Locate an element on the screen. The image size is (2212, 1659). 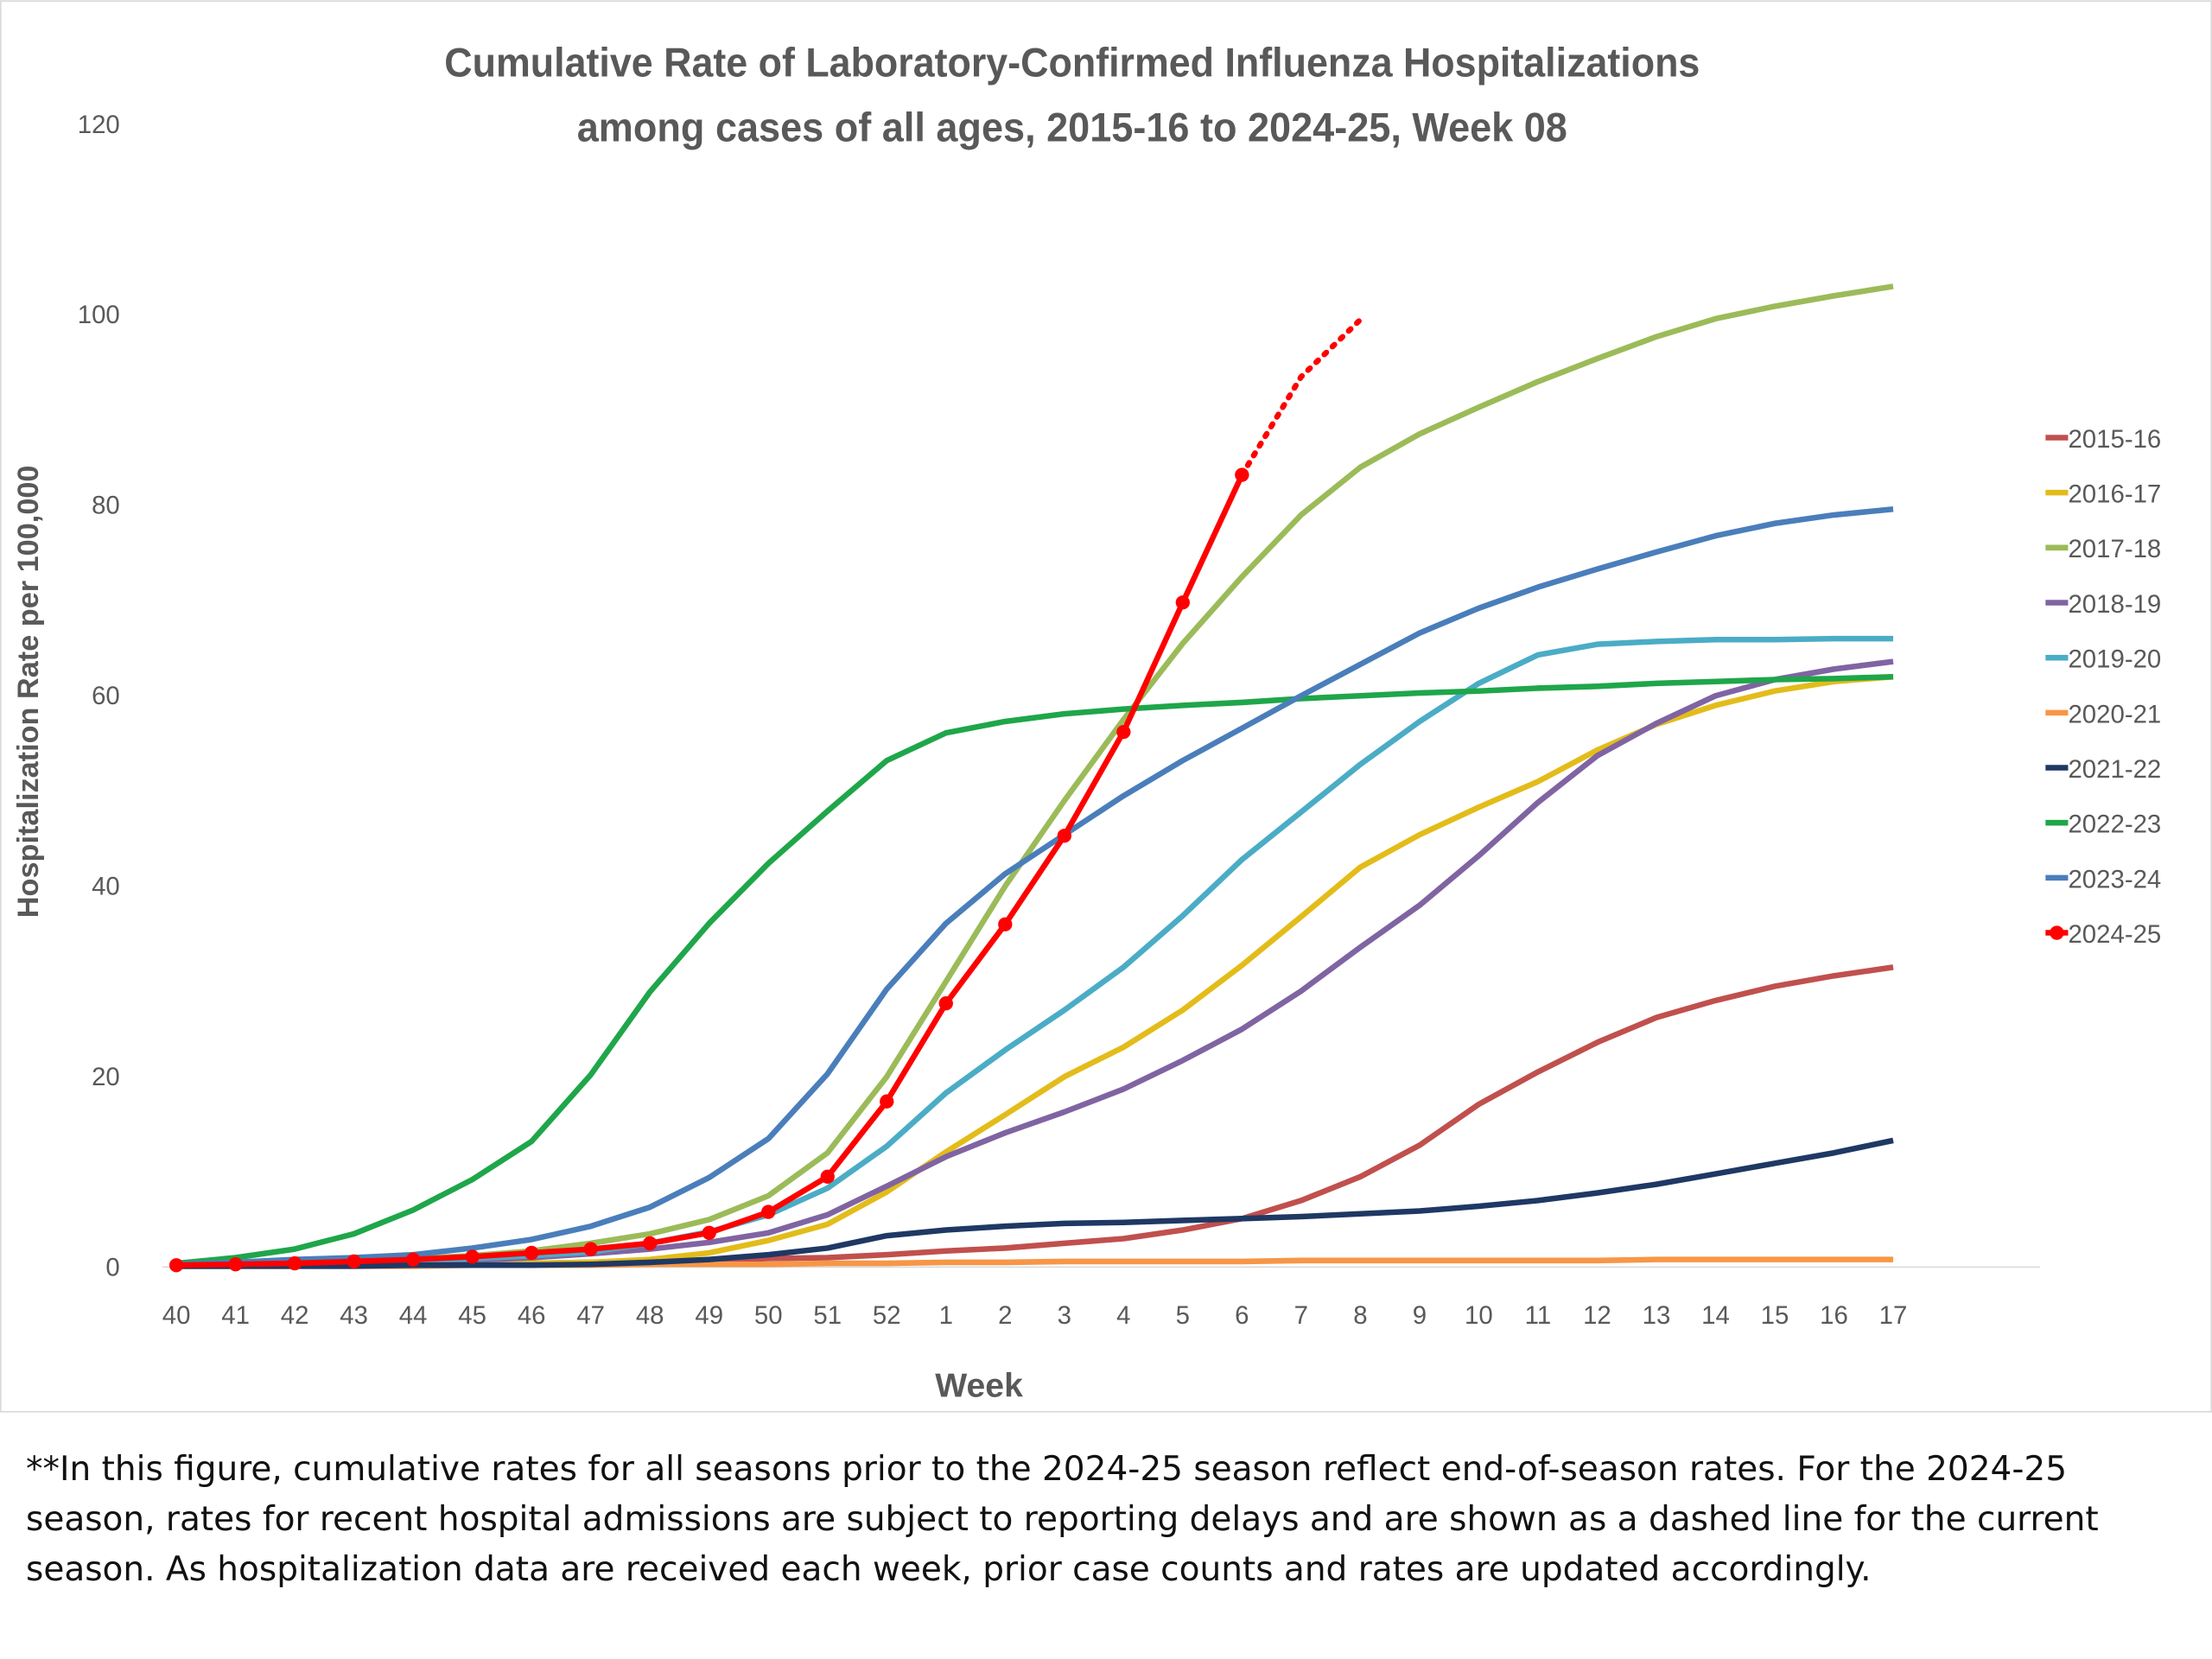
y-tick-label: 80 is located at coordinates (106, 506).